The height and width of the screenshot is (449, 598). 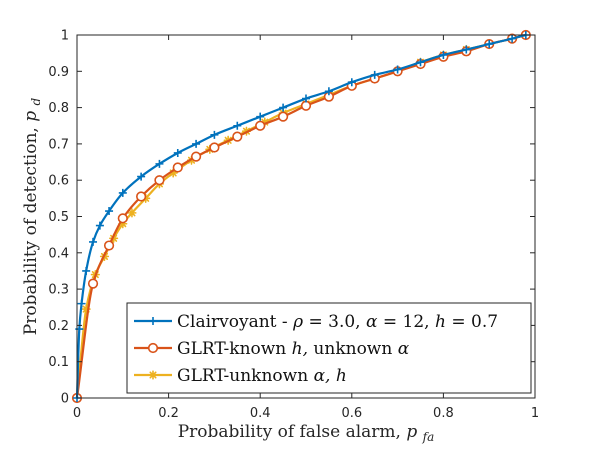 I want to click on legend-label-1-token: 12,, so click(x=416, y=322).